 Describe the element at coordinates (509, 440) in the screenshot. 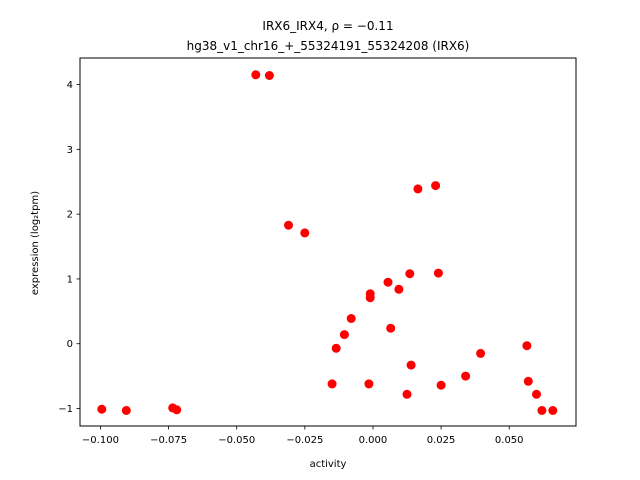

I see `x-tick-label: 0.050` at that location.